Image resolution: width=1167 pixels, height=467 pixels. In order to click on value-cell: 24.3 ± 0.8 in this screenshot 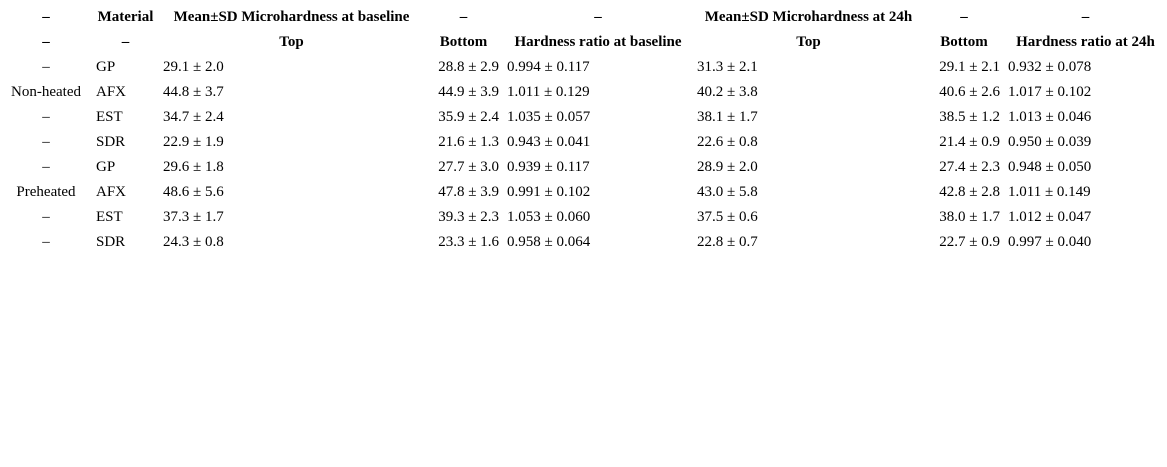, I will do `click(193, 242)`.